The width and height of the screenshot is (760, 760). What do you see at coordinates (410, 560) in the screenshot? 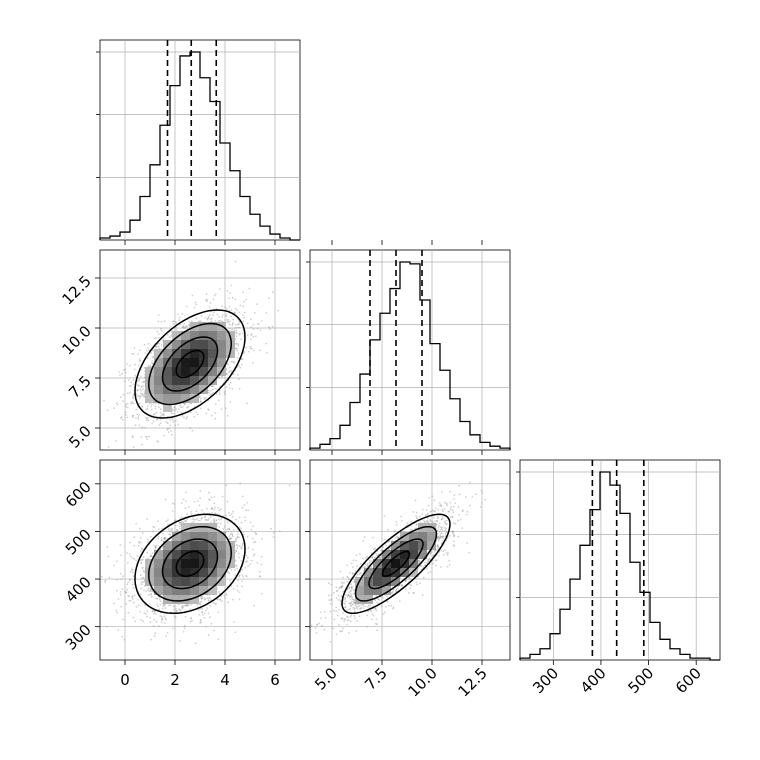
I see `panel-content` at bounding box center [410, 560].